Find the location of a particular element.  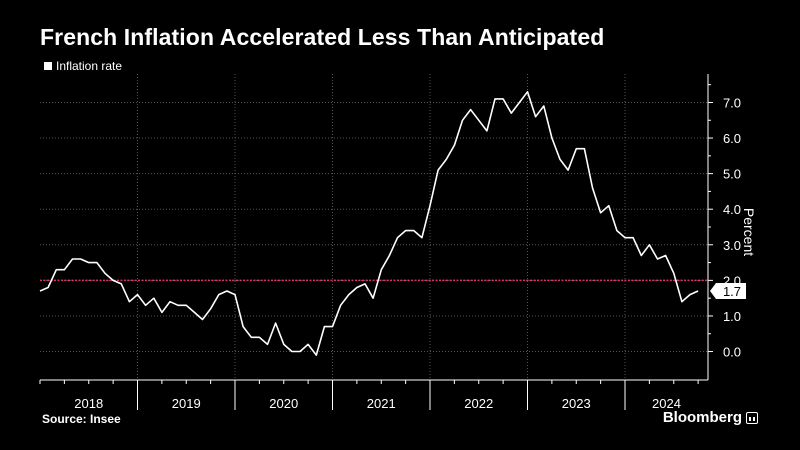

x-tick-label: 2023 is located at coordinates (576, 403).